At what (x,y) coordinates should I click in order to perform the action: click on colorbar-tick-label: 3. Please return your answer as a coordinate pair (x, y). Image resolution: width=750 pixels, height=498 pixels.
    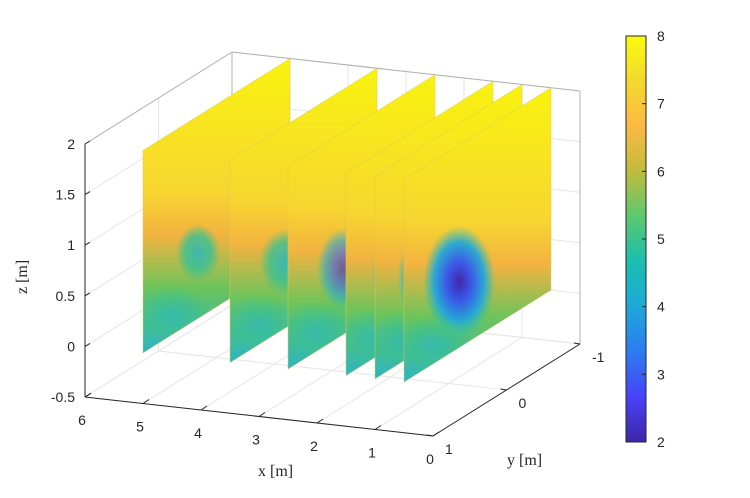
    Looking at the image, I should click on (661, 374).